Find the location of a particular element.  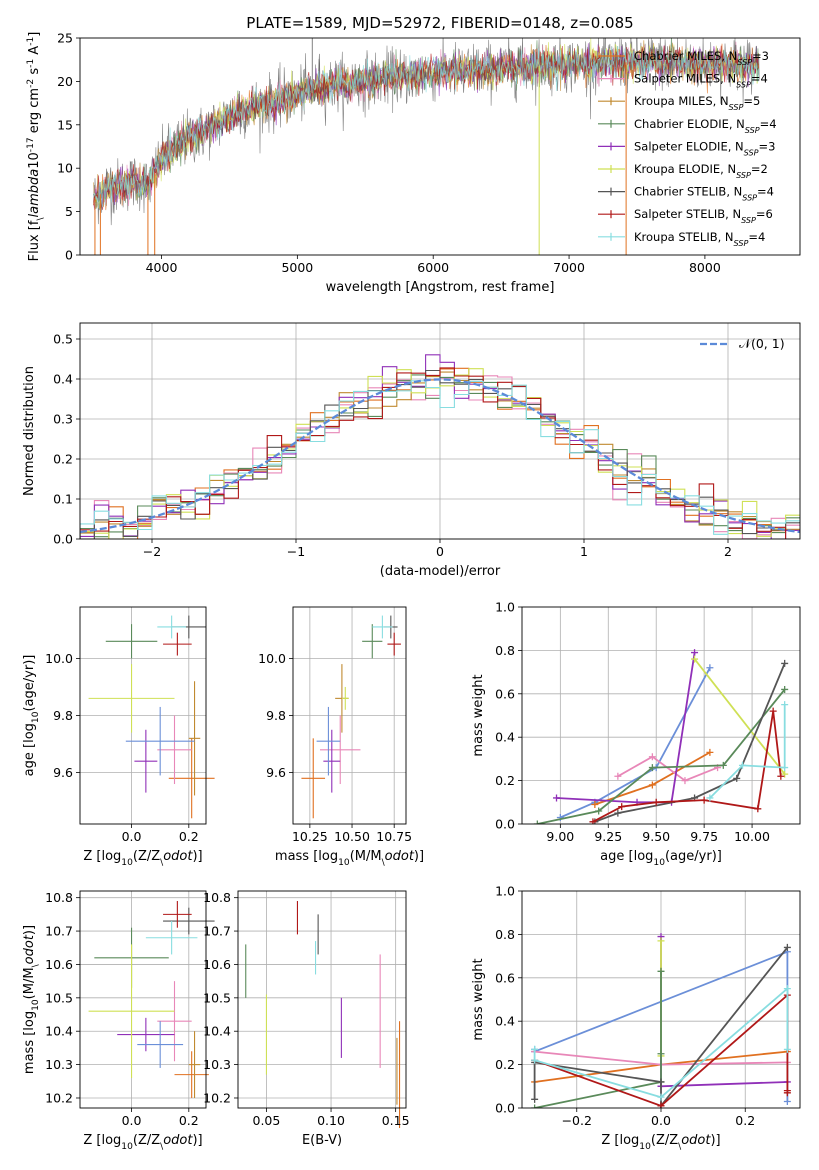

x-tick-label: 7000 is located at coordinates (569, 267).